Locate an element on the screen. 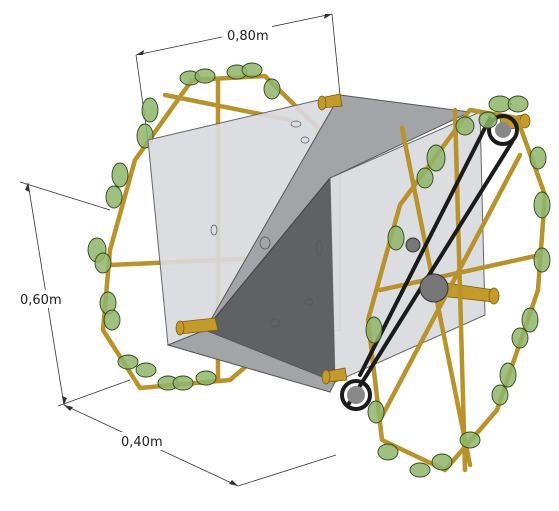 Image resolution: width=559 pixels, height=511 pixels. dimension-width: 0,80m is located at coordinates (238, 77).